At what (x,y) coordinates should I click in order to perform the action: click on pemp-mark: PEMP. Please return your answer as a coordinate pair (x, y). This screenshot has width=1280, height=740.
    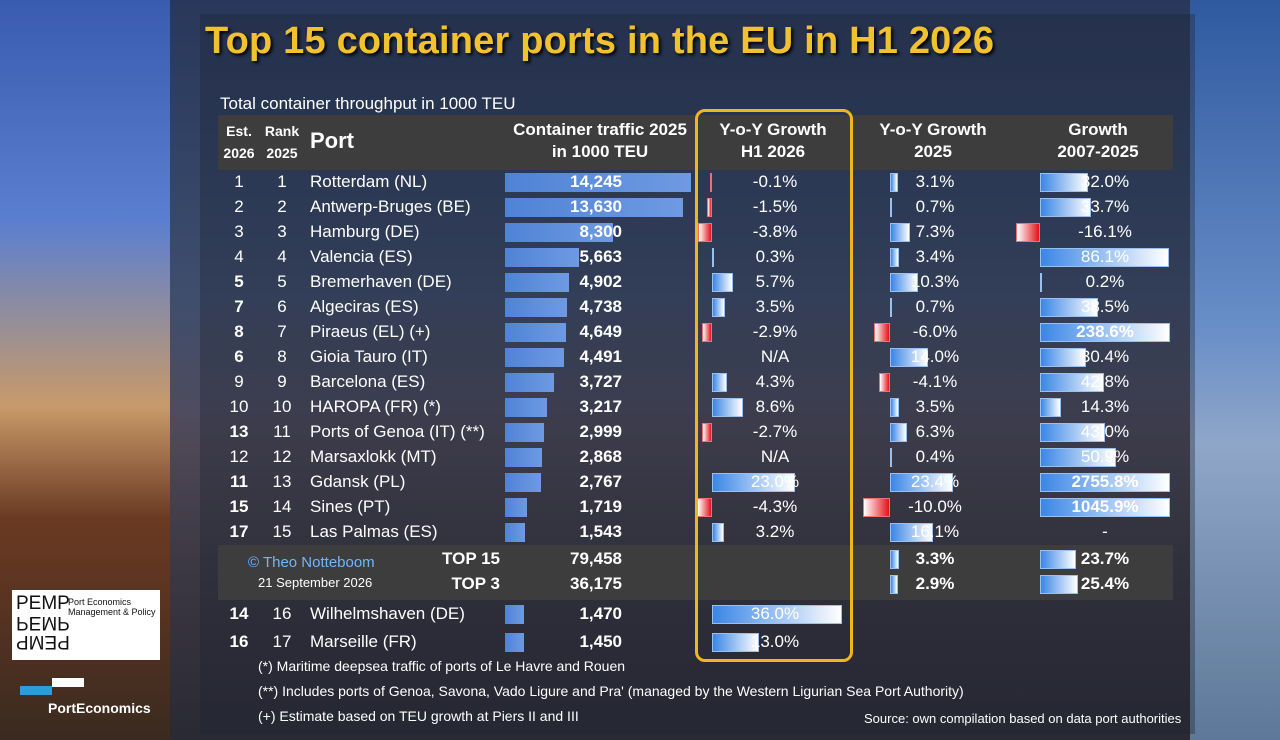
    Looking at the image, I should click on (43, 603).